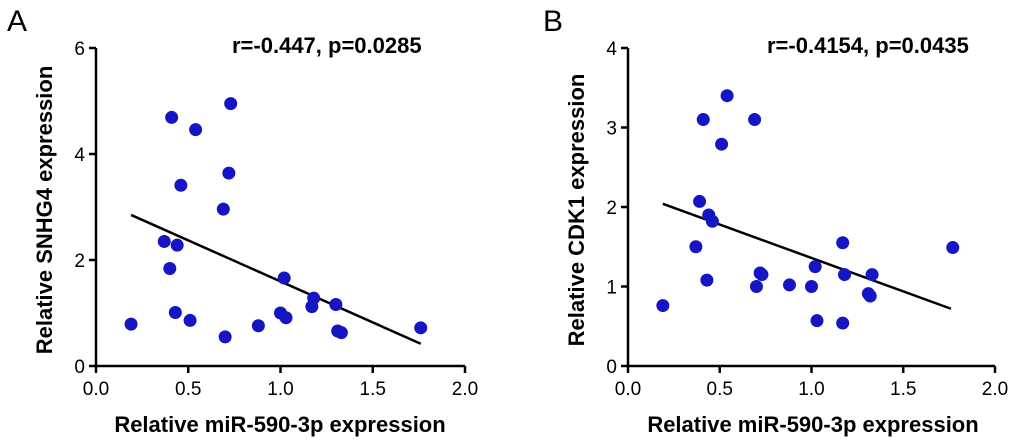 This screenshot has height=447, width=1020. What do you see at coordinates (611, 288) in the screenshot?
I see `y-tick-label: 1` at bounding box center [611, 288].